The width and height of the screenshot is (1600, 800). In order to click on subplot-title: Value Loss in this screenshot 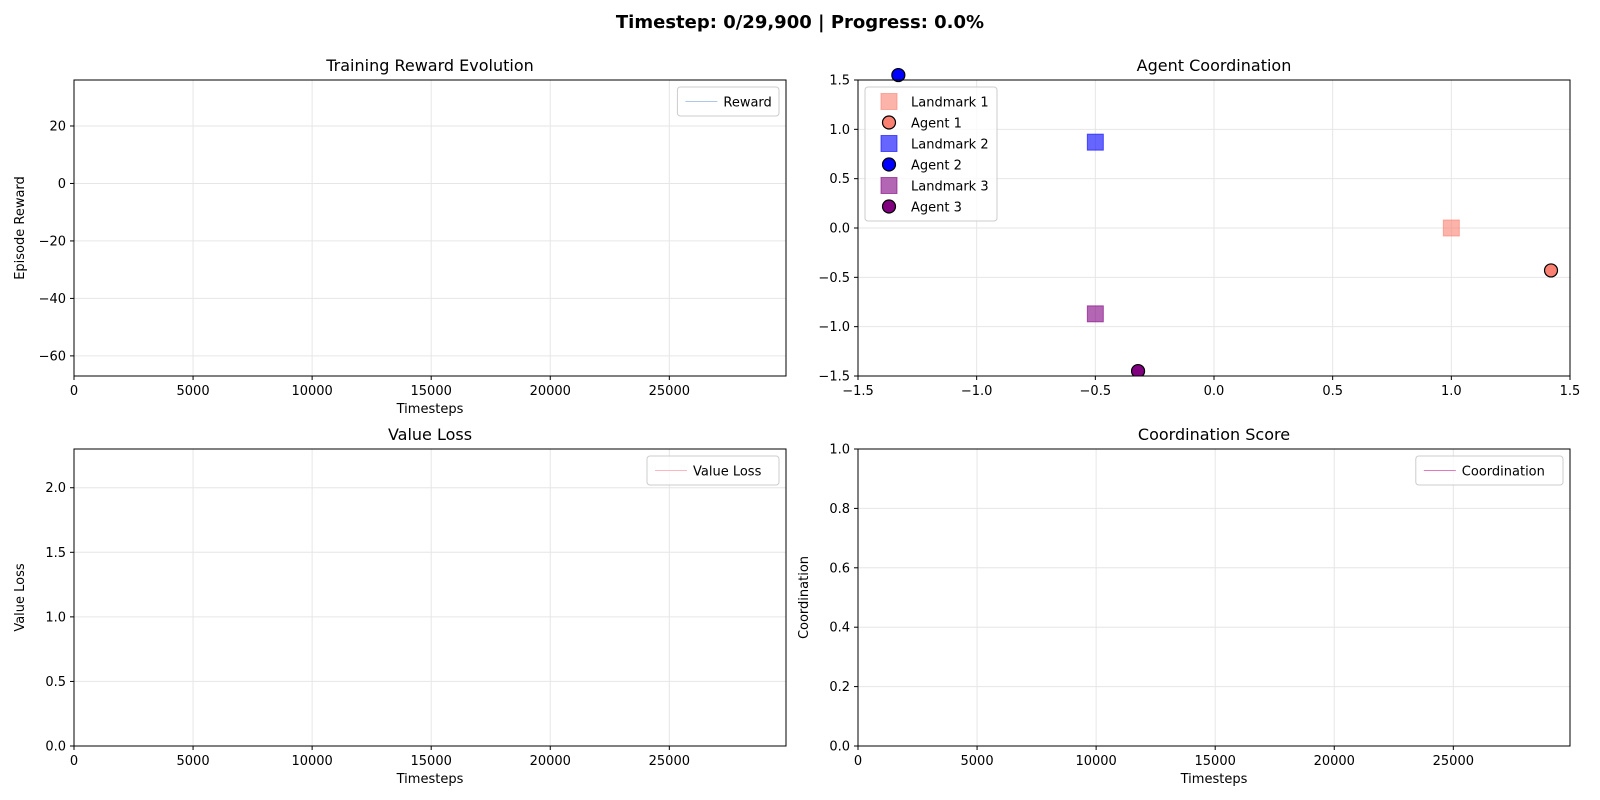, I will do `click(430, 434)`.